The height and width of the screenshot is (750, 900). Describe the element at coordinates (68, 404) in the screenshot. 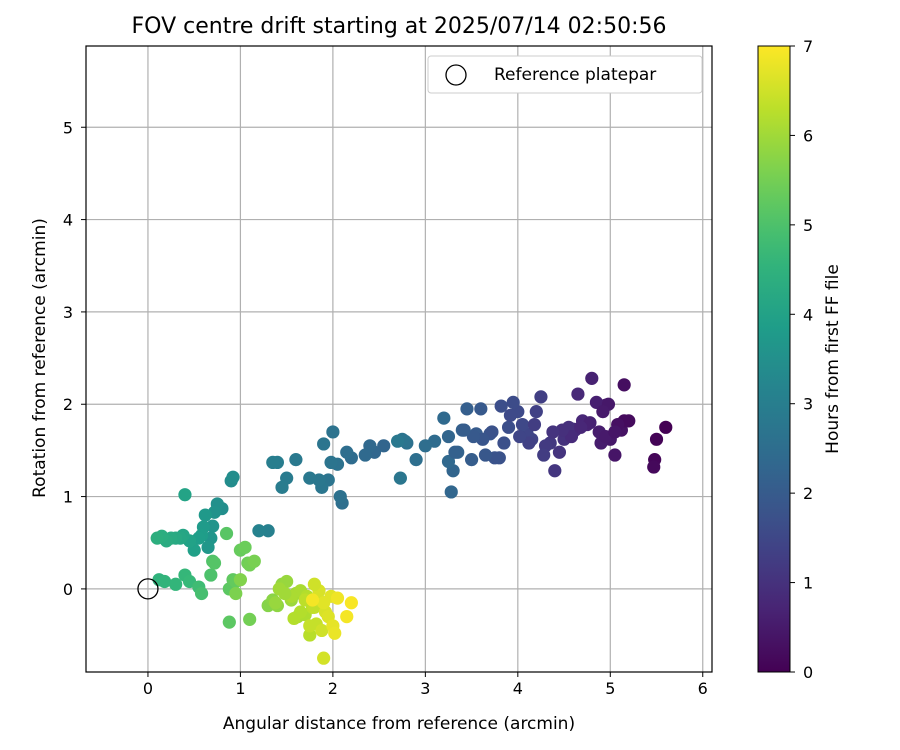

I see `y-tick-label: 2` at that location.